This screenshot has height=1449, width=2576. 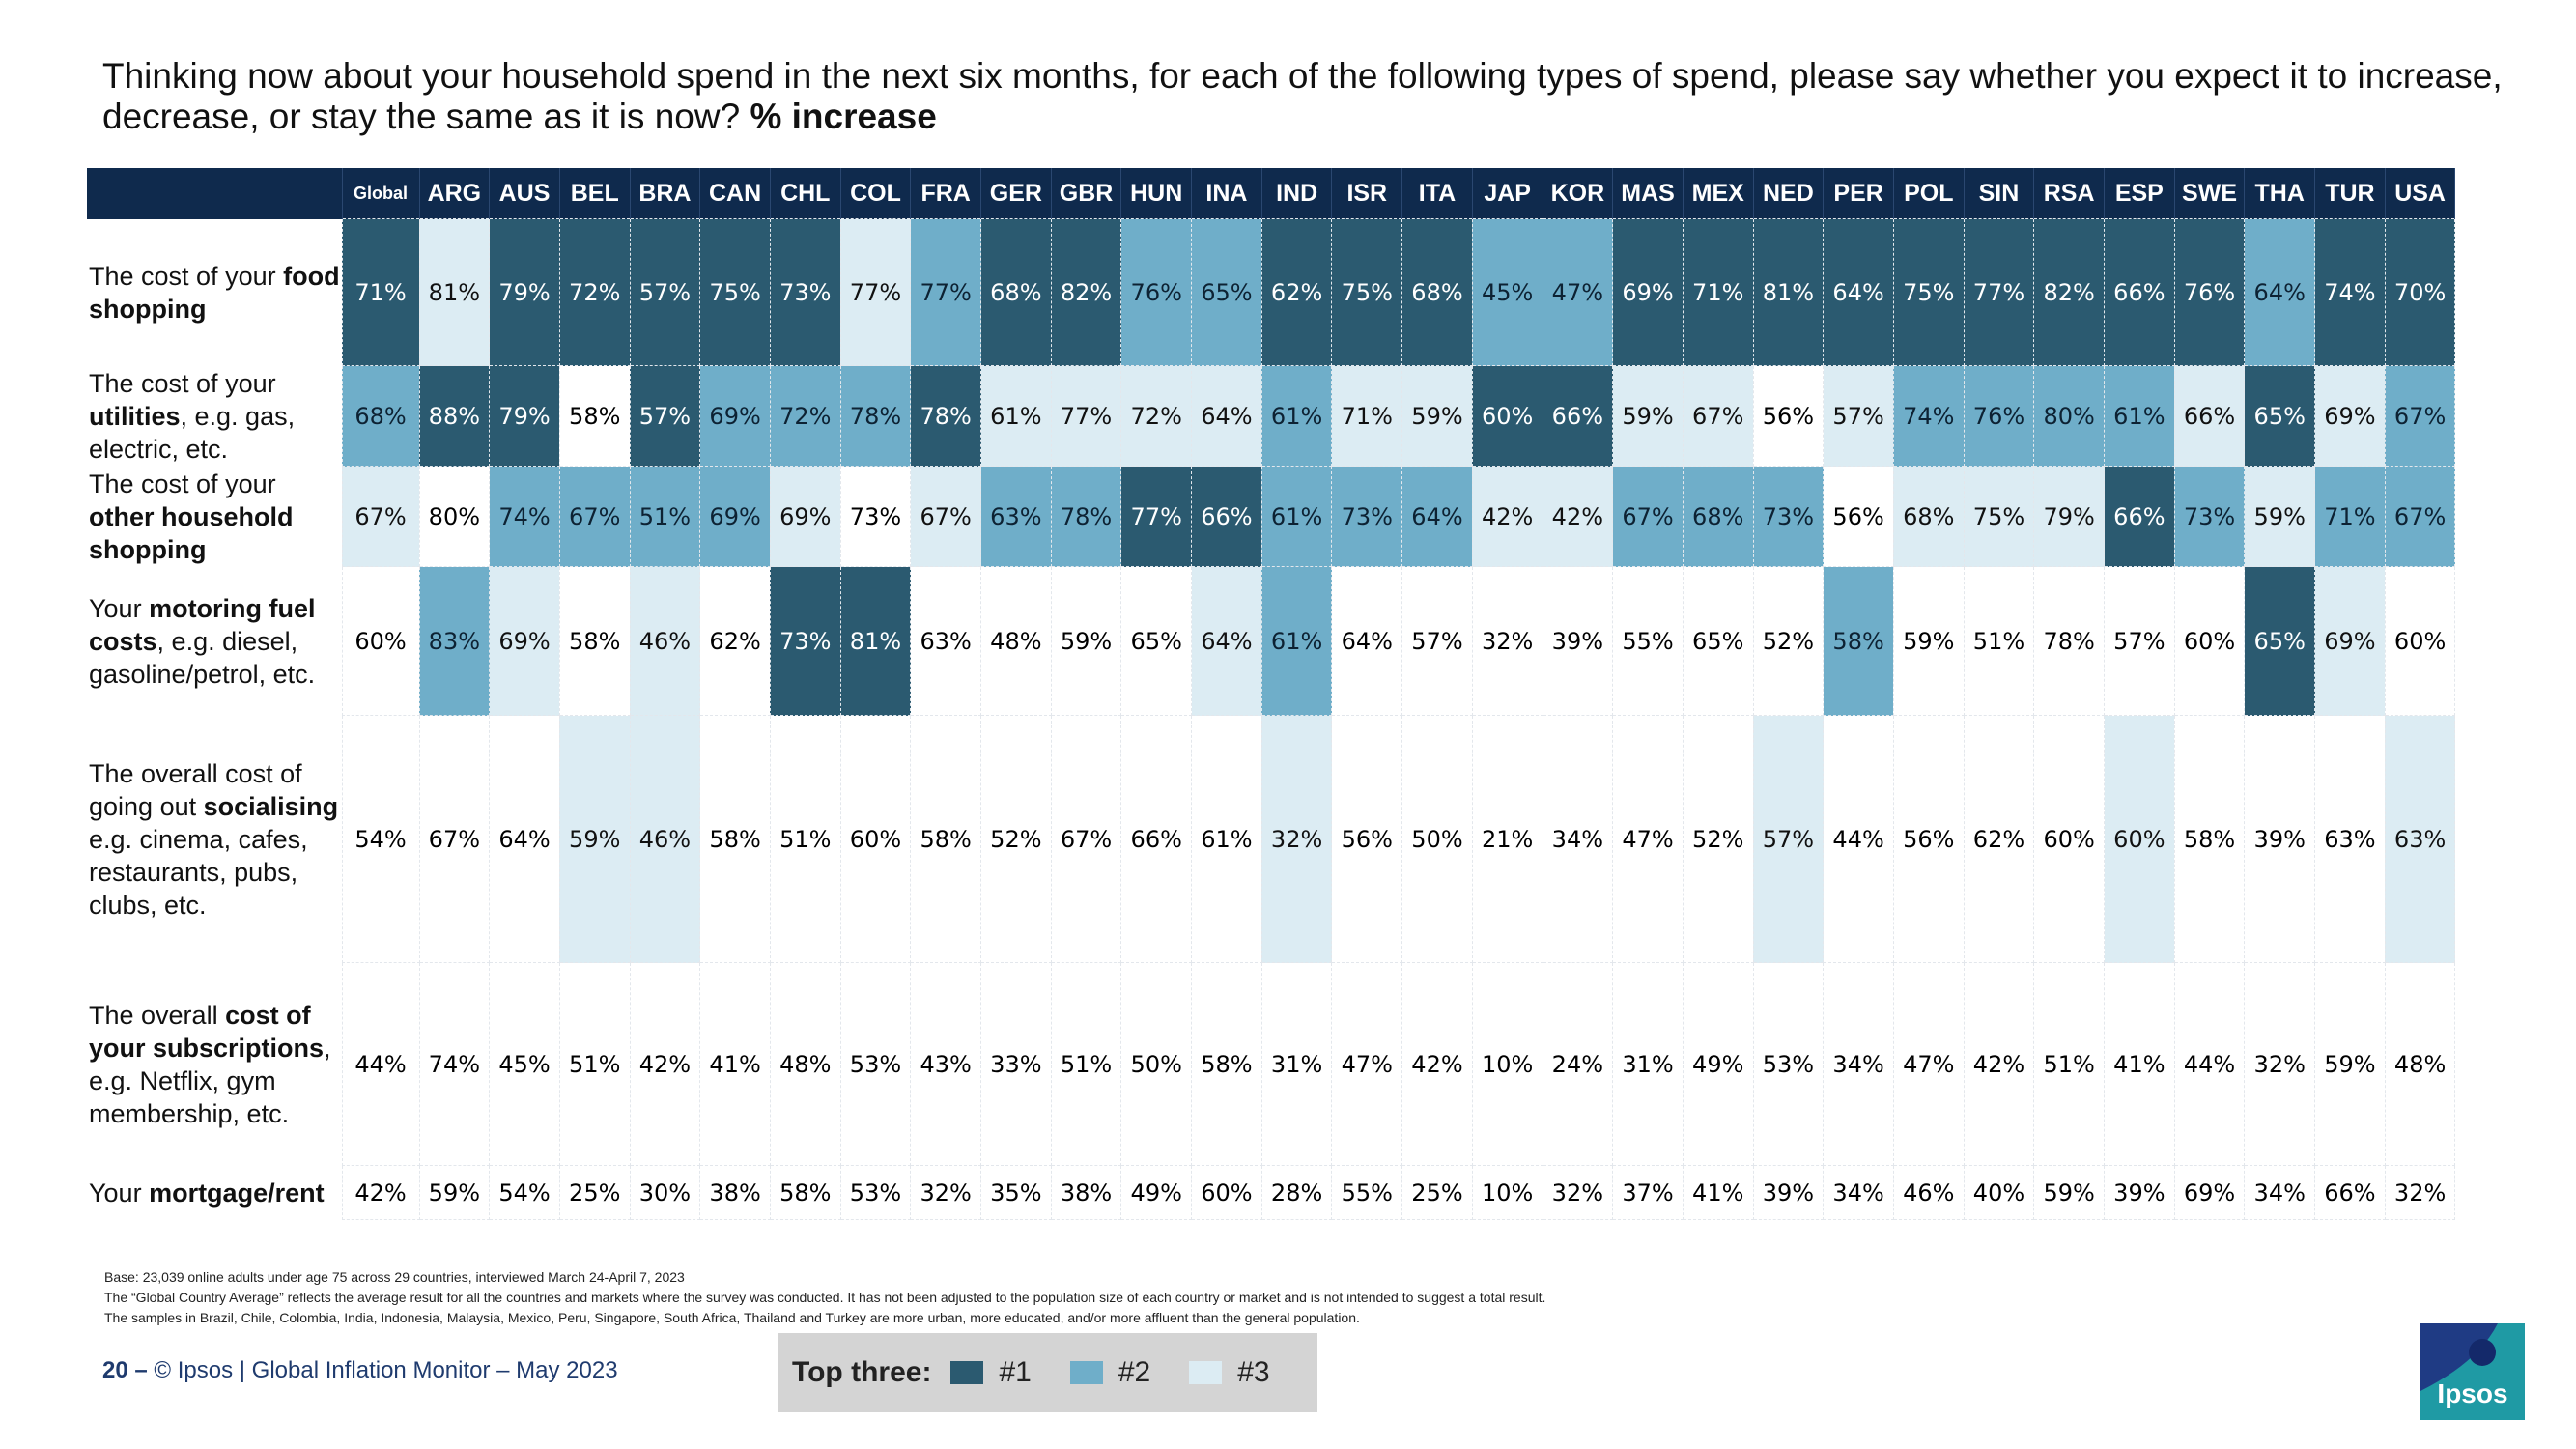 What do you see at coordinates (1507, 292) in the screenshot?
I see `value-cell: 45%` at bounding box center [1507, 292].